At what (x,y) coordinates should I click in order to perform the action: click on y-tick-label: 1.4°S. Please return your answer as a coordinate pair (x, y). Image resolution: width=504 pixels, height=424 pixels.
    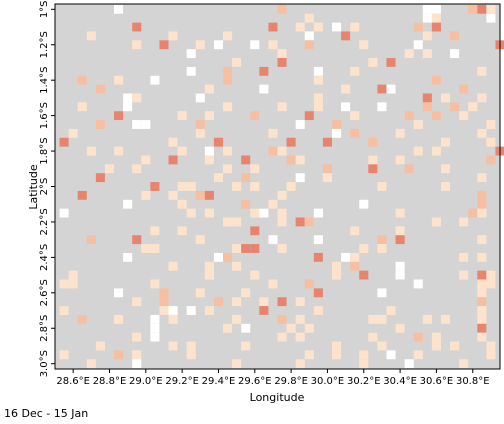
    Looking at the image, I should click on (44, 80).